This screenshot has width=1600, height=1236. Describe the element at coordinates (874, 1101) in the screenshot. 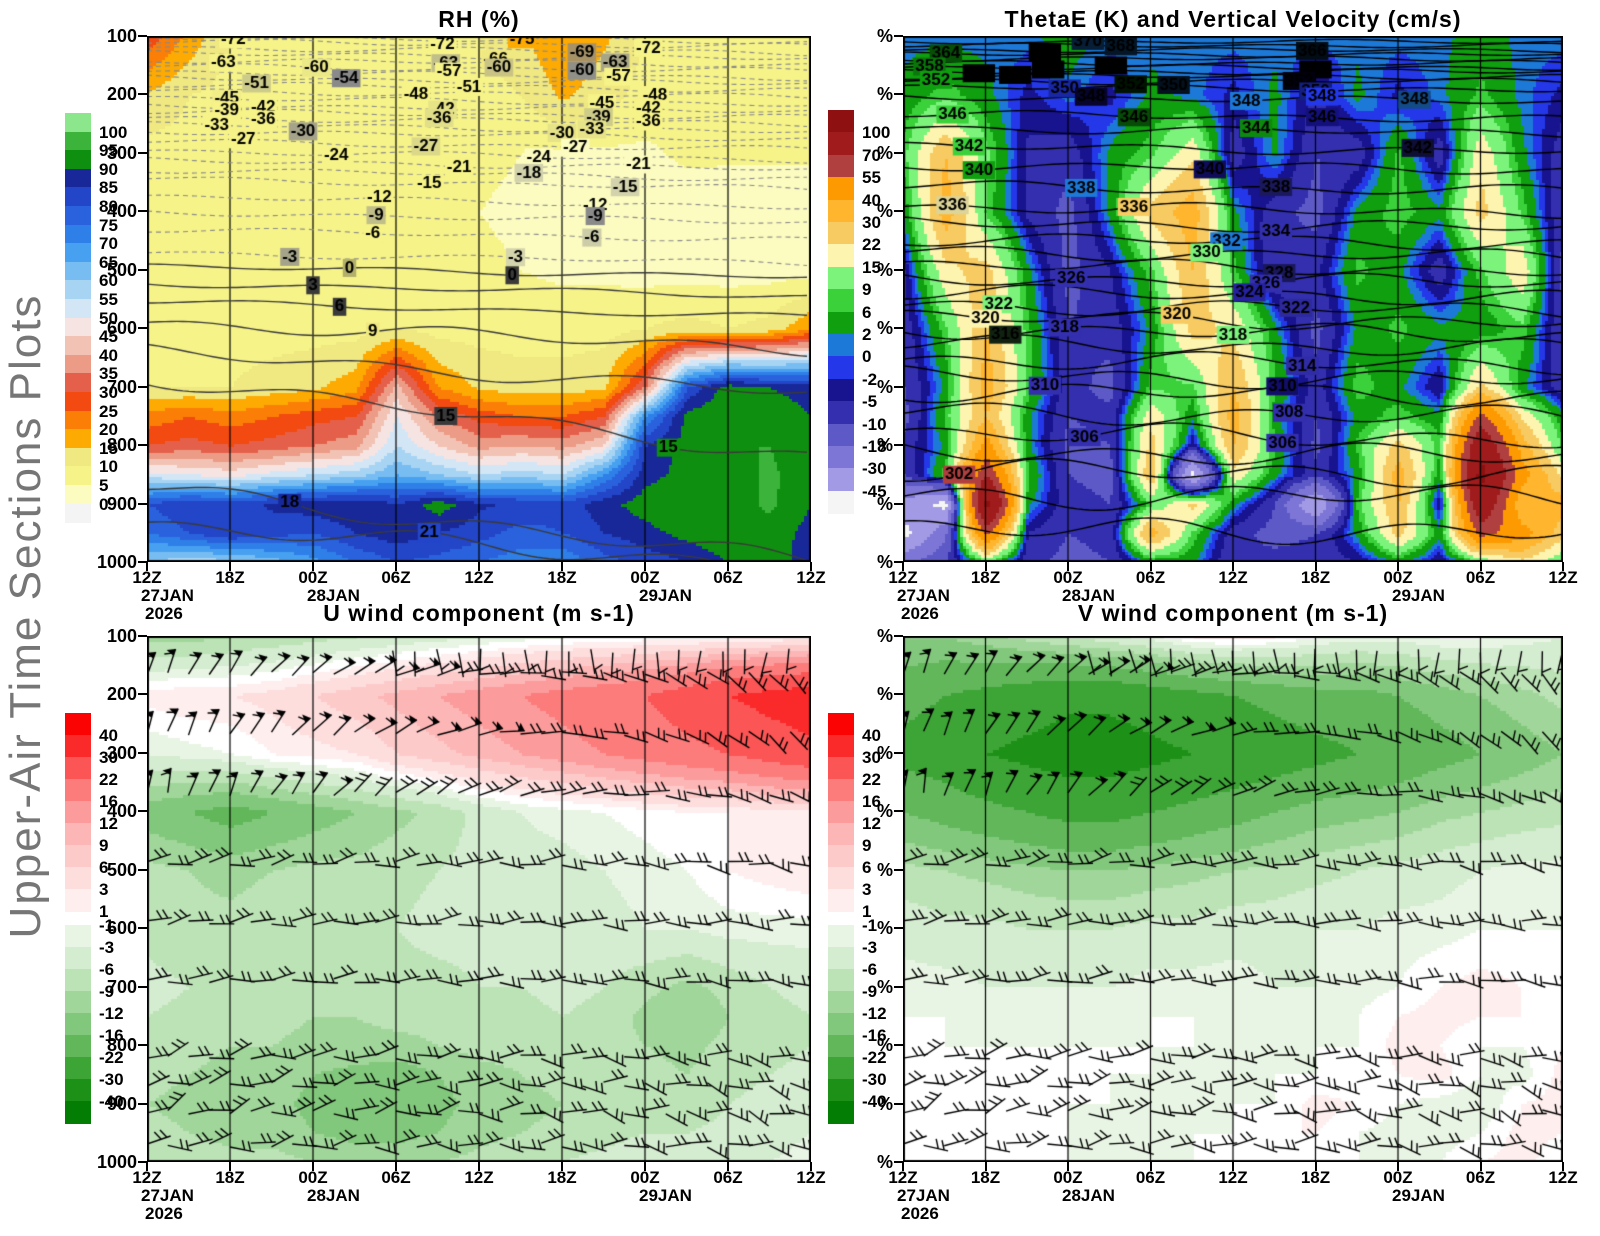

I see `colorbar-label: -40` at that location.